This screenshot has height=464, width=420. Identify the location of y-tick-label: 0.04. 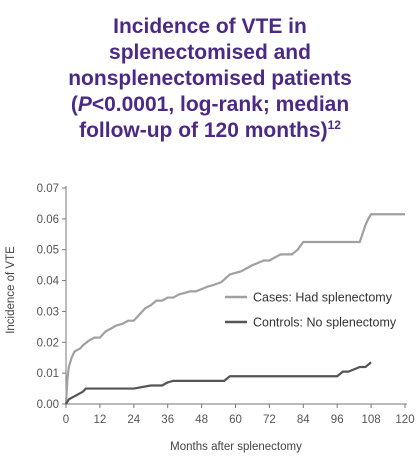
(48, 282).